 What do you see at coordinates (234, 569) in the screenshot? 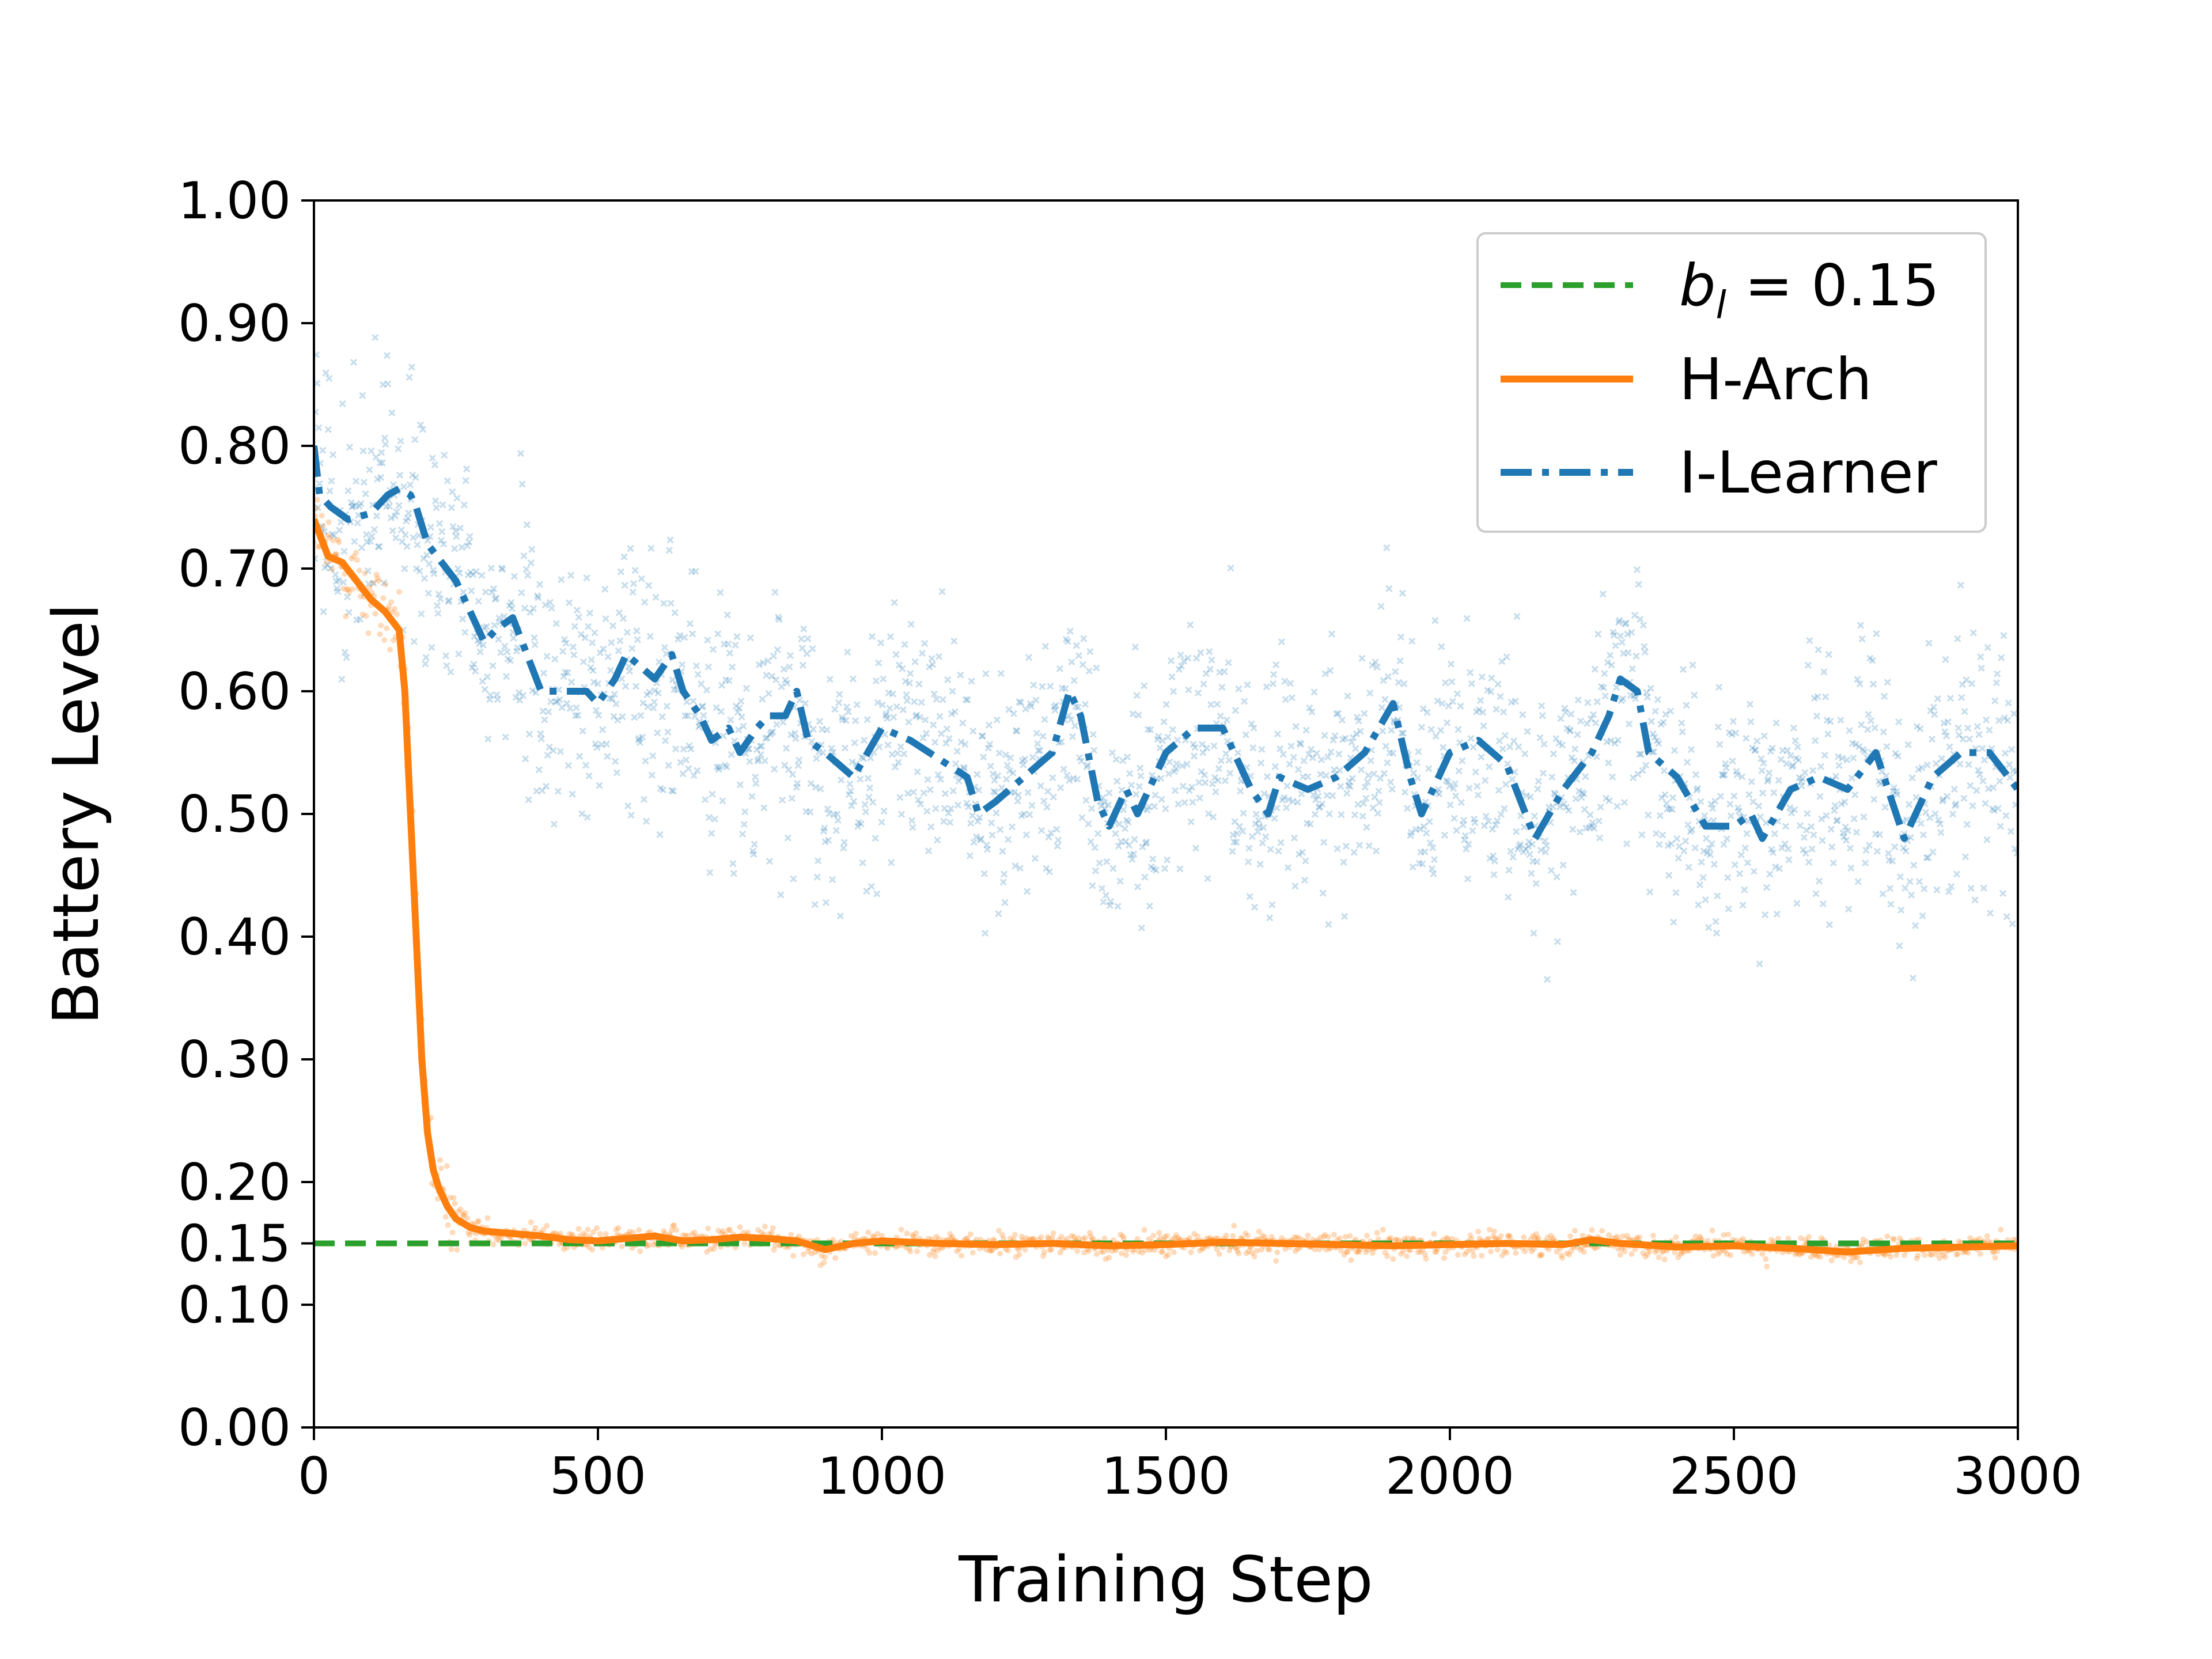
I see `y-tick-label: 0.70` at bounding box center [234, 569].